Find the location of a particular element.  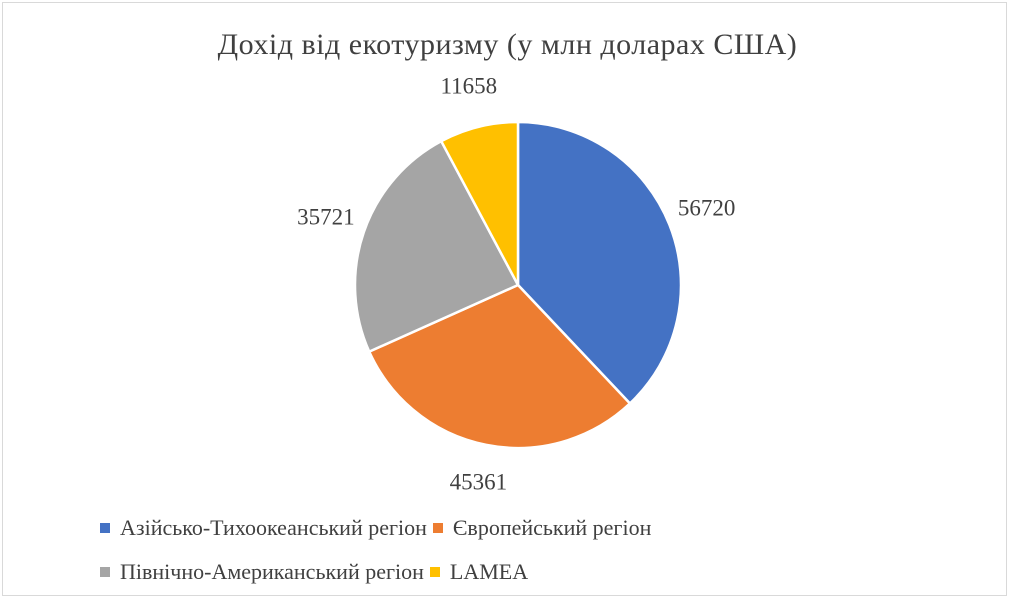

legend-label: LAMEA is located at coordinates (489, 571).